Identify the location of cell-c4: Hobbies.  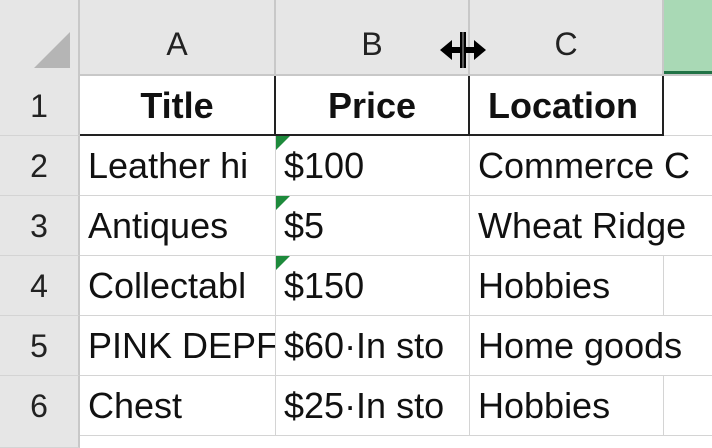
(567, 286).